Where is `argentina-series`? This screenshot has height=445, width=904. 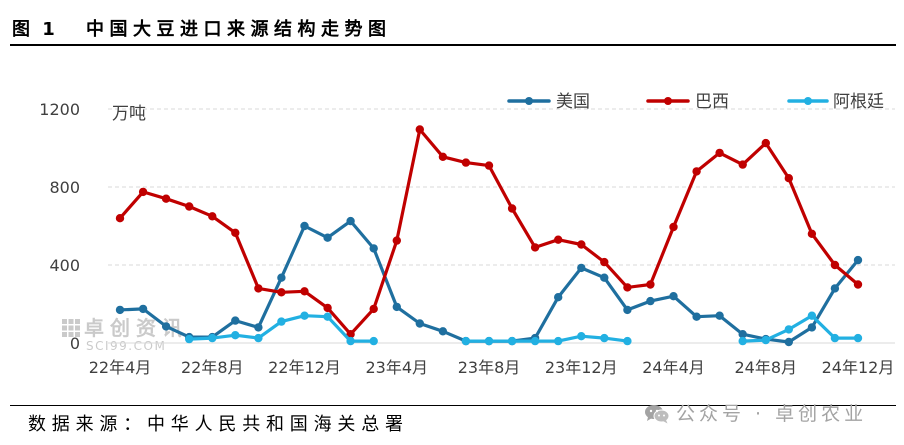
argentina-series is located at coordinates (523, 328).